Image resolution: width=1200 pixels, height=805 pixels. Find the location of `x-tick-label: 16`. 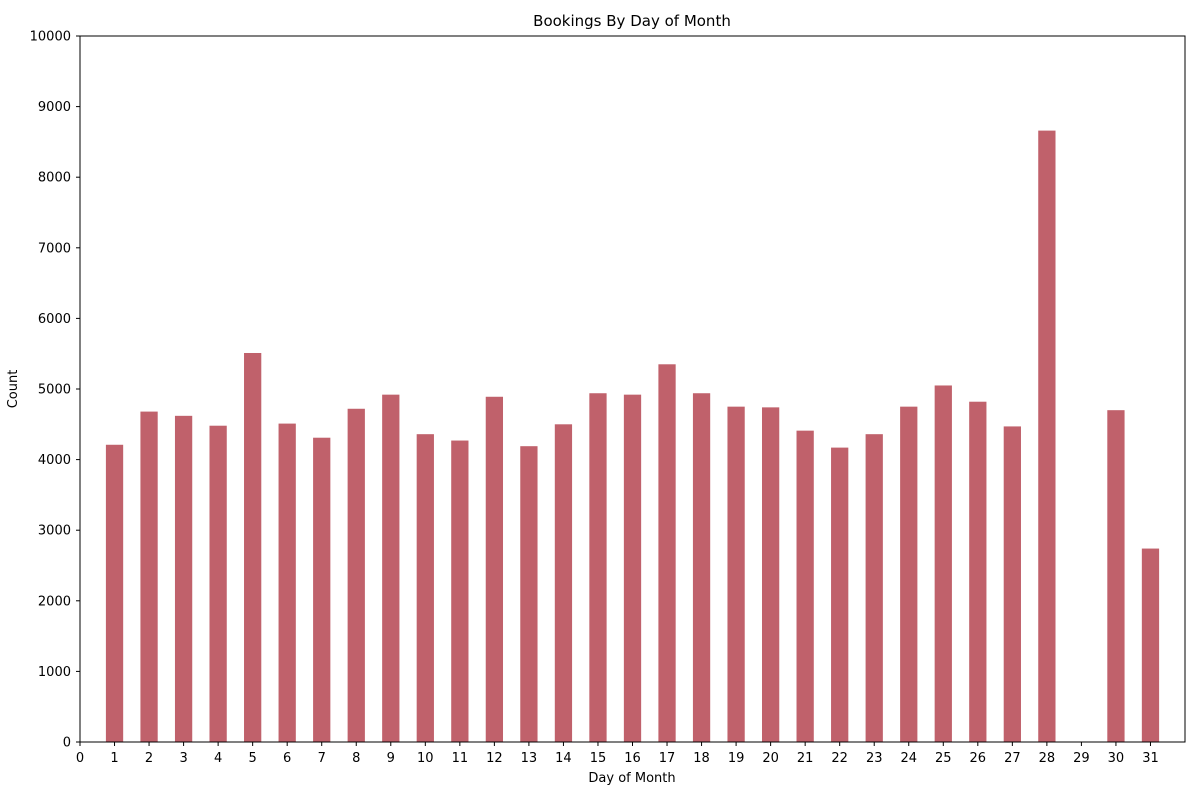

x-tick-label: 16 is located at coordinates (632, 758).